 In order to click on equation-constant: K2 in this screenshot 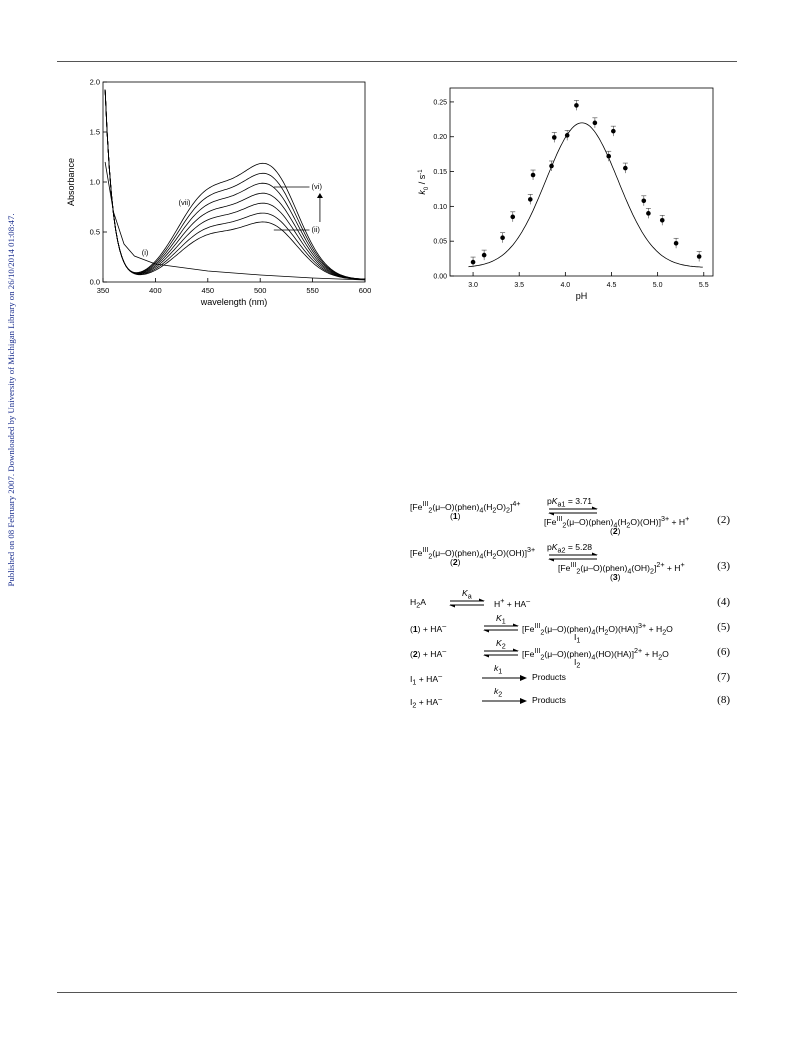, I will do `click(501, 644)`.